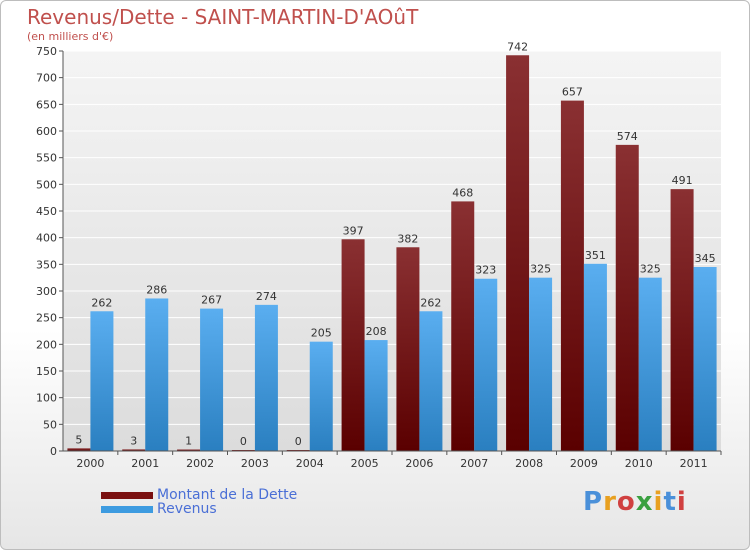 This screenshot has width=750, height=550. I want to click on x-tick-label: 2009, so click(584, 463).